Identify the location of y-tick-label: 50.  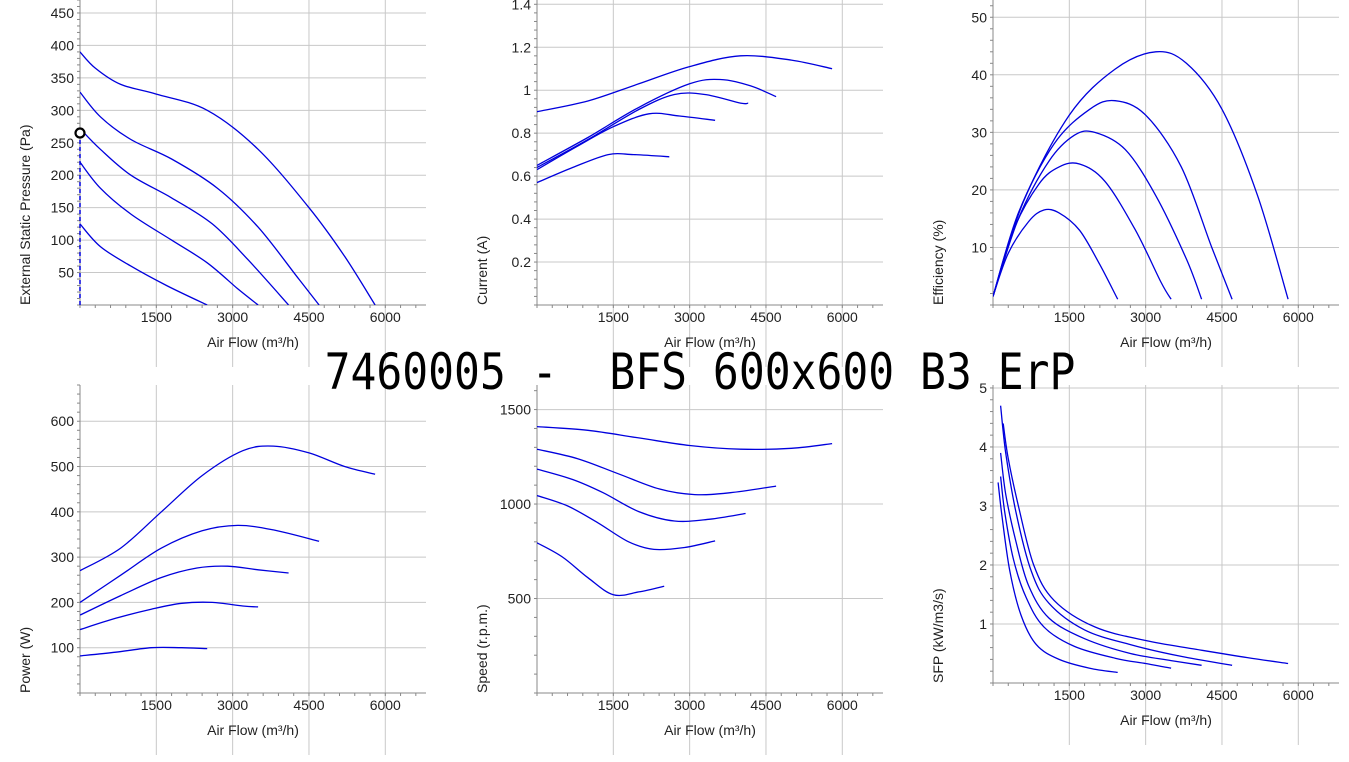
(66, 273).